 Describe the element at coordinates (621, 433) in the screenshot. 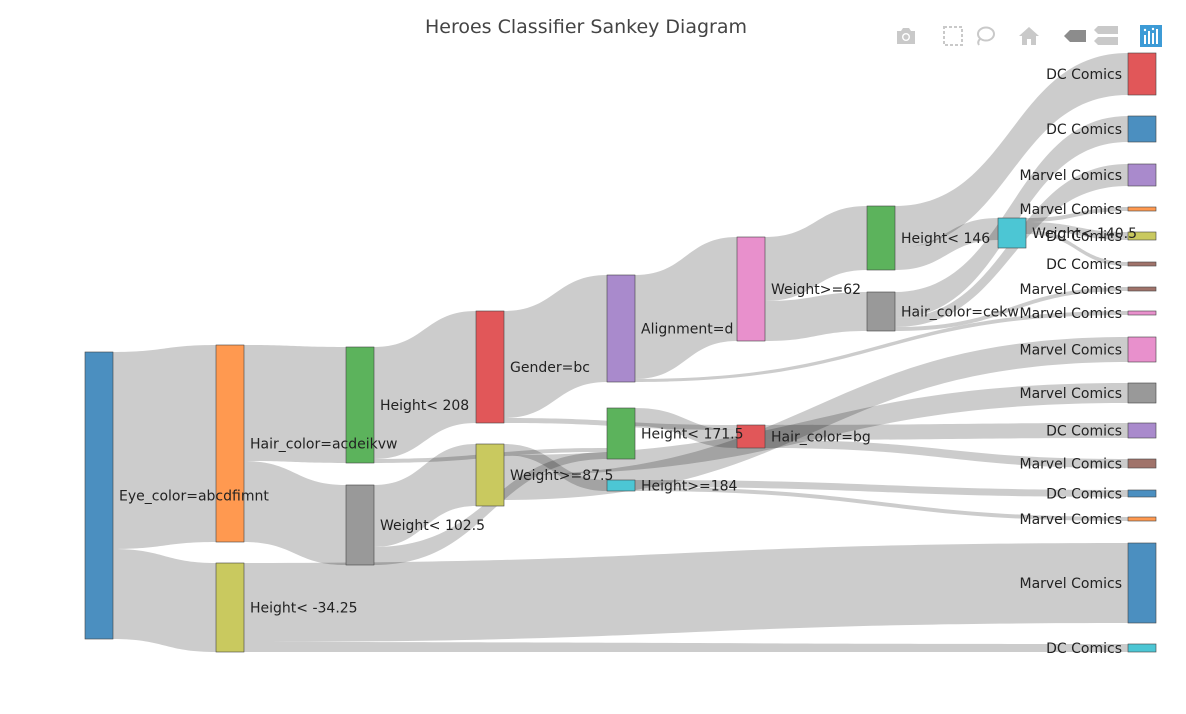

I see `node-h1715` at that location.